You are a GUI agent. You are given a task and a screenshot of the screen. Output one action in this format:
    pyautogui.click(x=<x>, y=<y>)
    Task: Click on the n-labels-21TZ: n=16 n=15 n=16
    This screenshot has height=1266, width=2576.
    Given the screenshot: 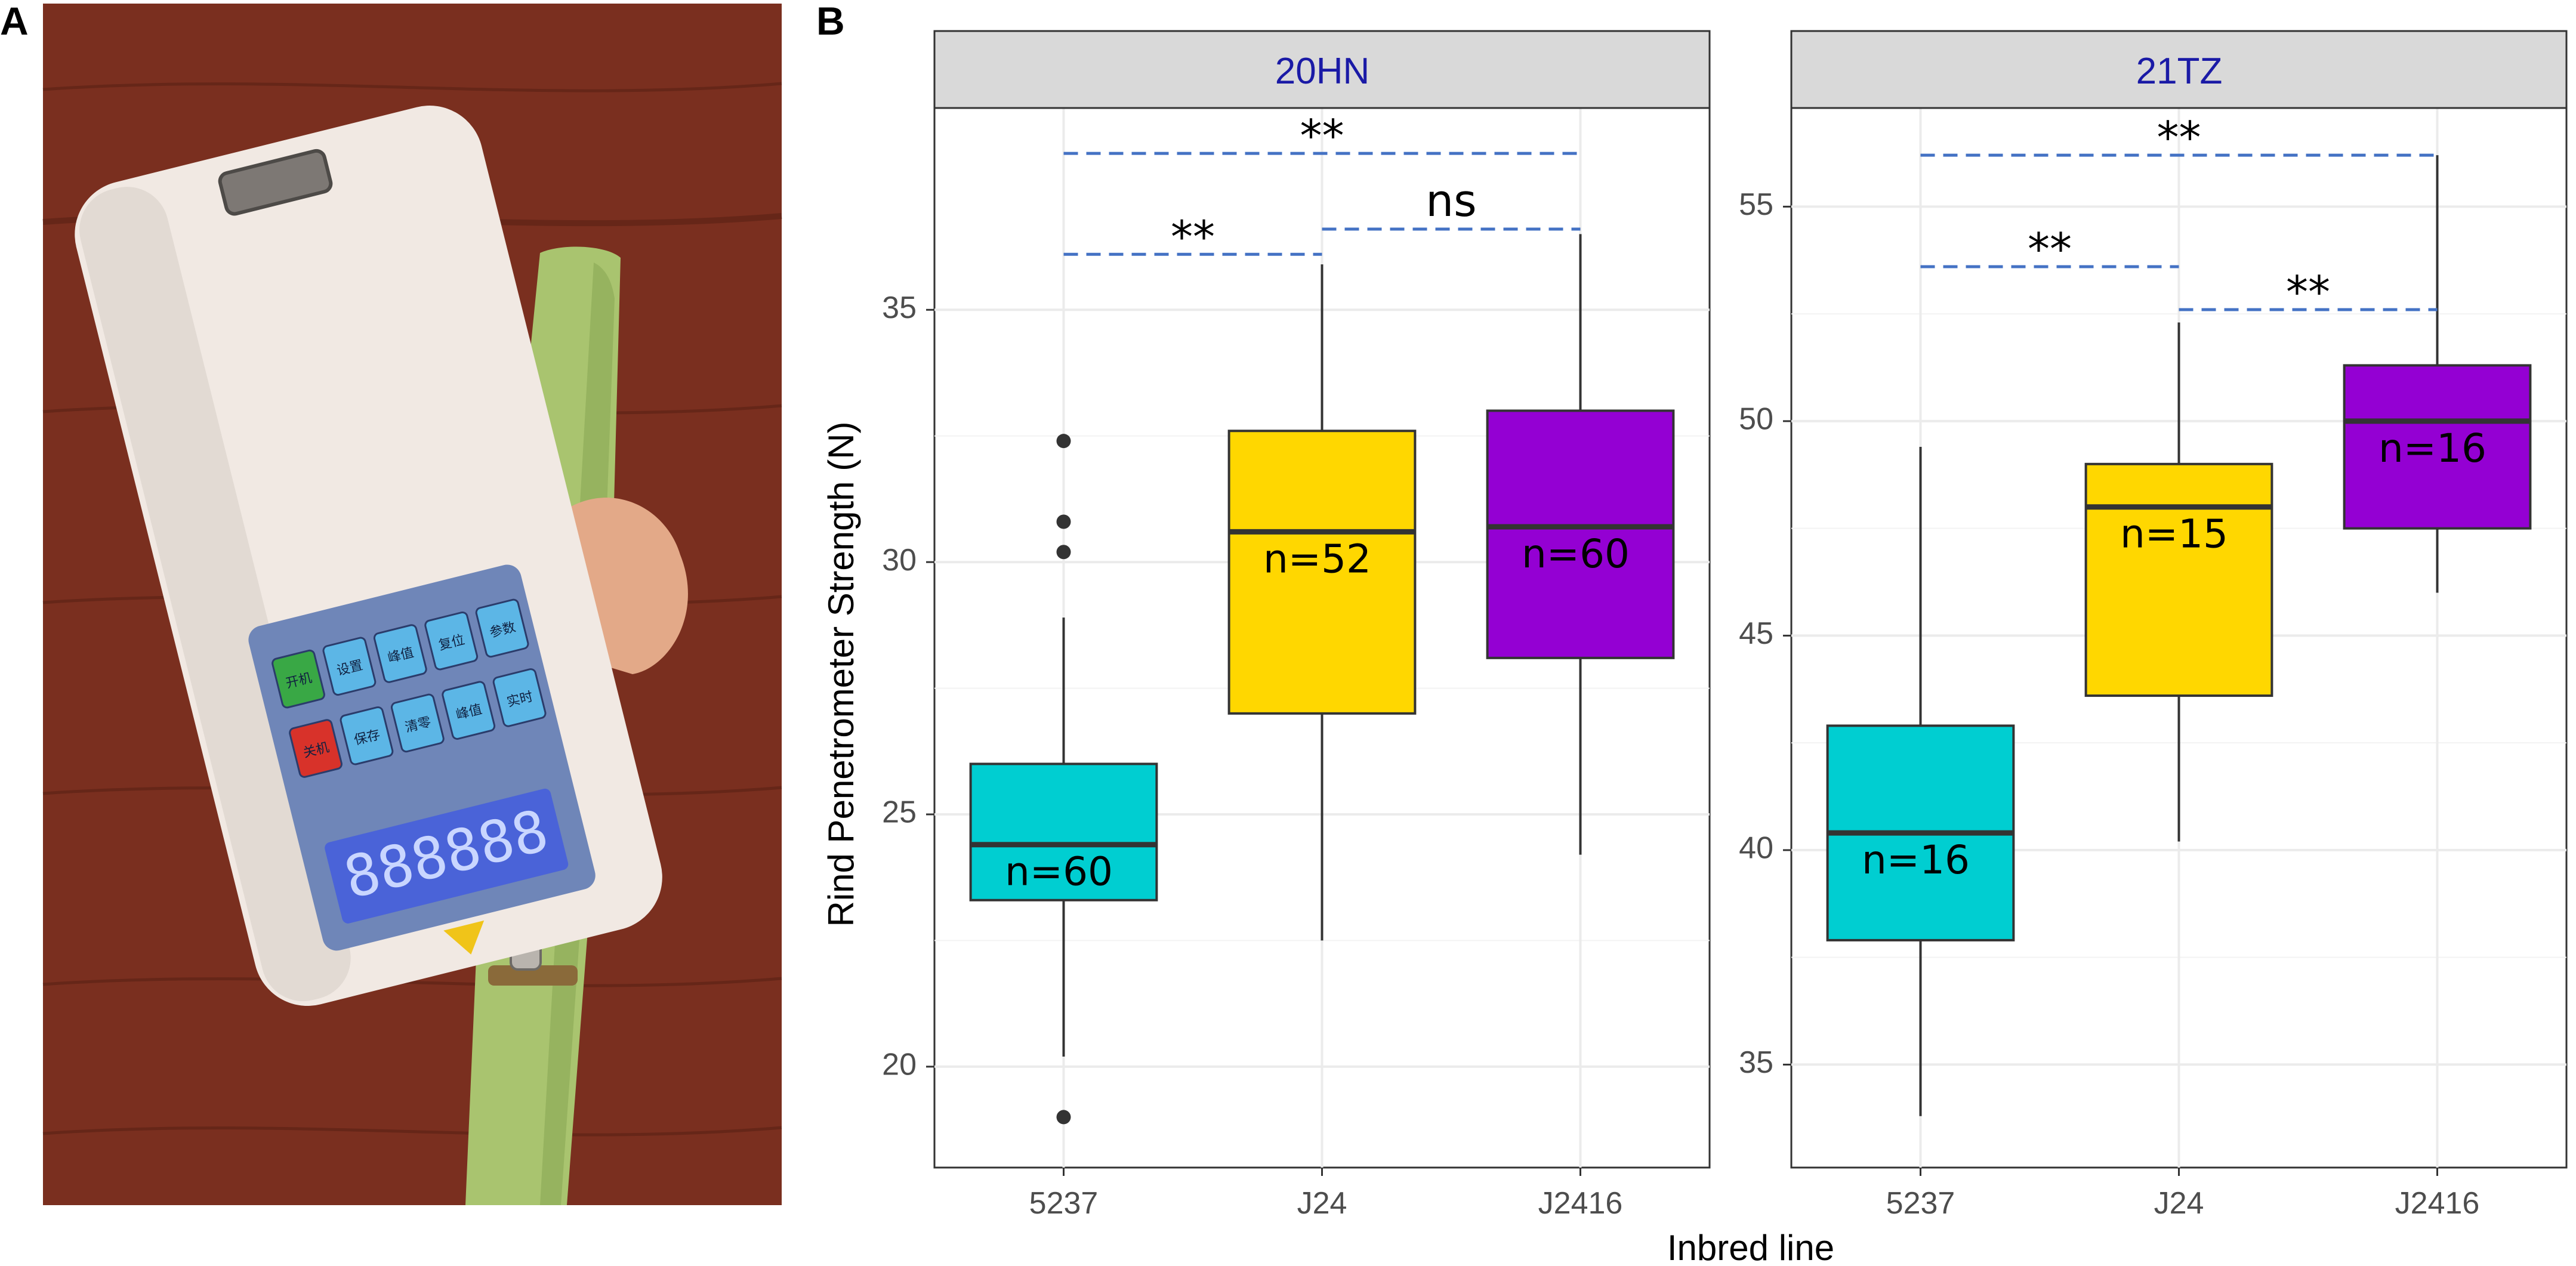 What is the action you would take?
    pyautogui.click(x=2174, y=654)
    